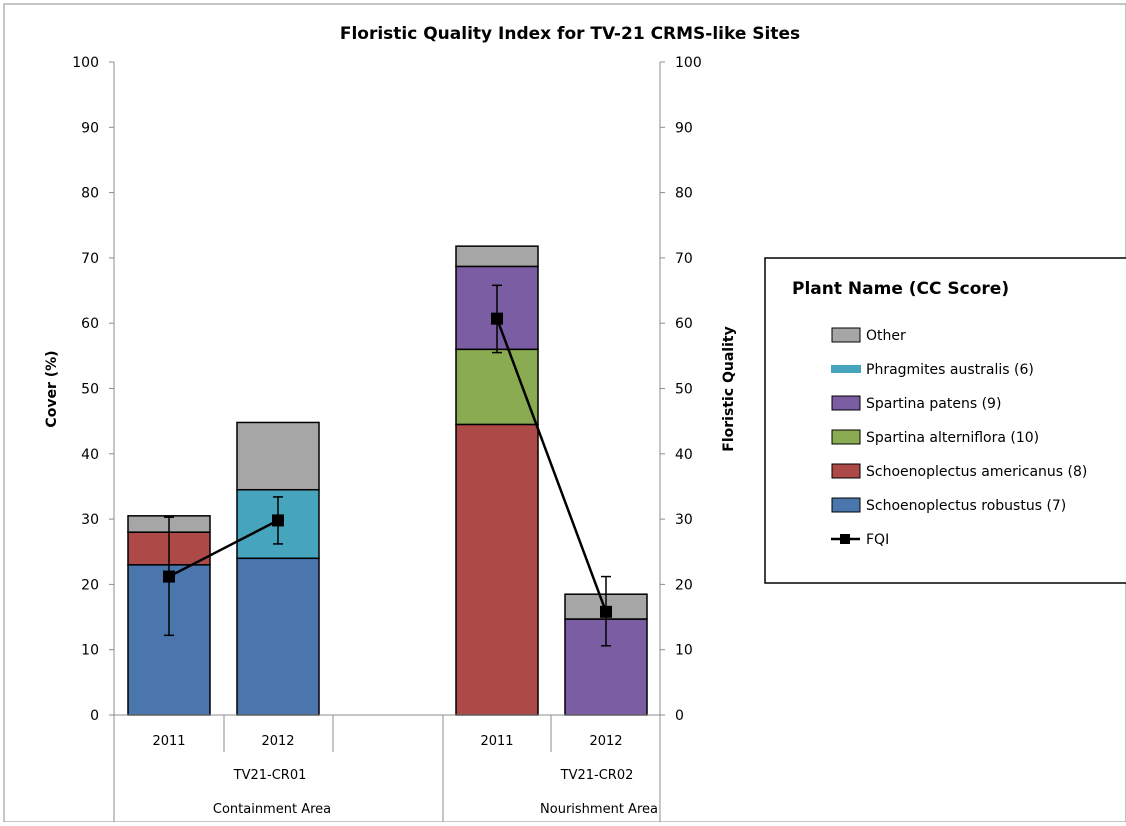  I want to click on y2-tick-label: 40, so click(684, 455).